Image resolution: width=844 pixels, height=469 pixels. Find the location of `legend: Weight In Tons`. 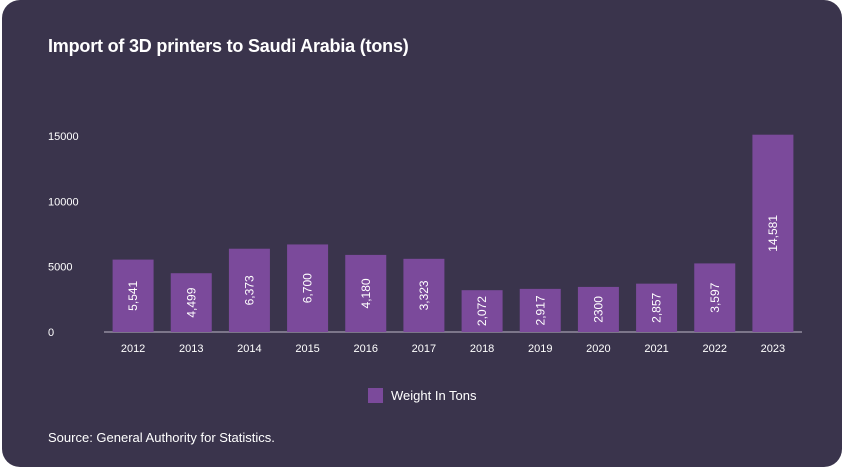

legend: Weight In Tons is located at coordinates (422, 395).